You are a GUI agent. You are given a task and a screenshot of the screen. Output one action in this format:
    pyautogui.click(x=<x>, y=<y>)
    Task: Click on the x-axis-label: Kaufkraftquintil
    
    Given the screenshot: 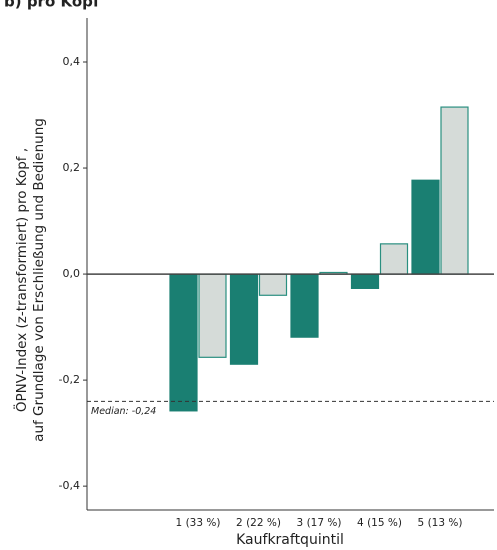 What is the action you would take?
    pyautogui.click(x=290, y=540)
    